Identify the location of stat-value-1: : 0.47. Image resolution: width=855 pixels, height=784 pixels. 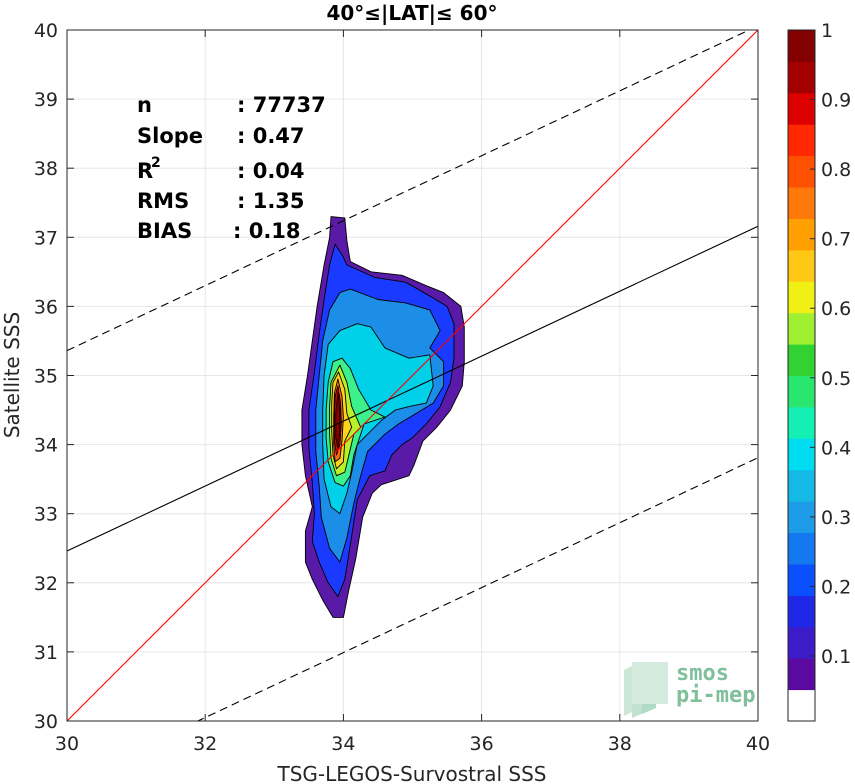
(271, 136).